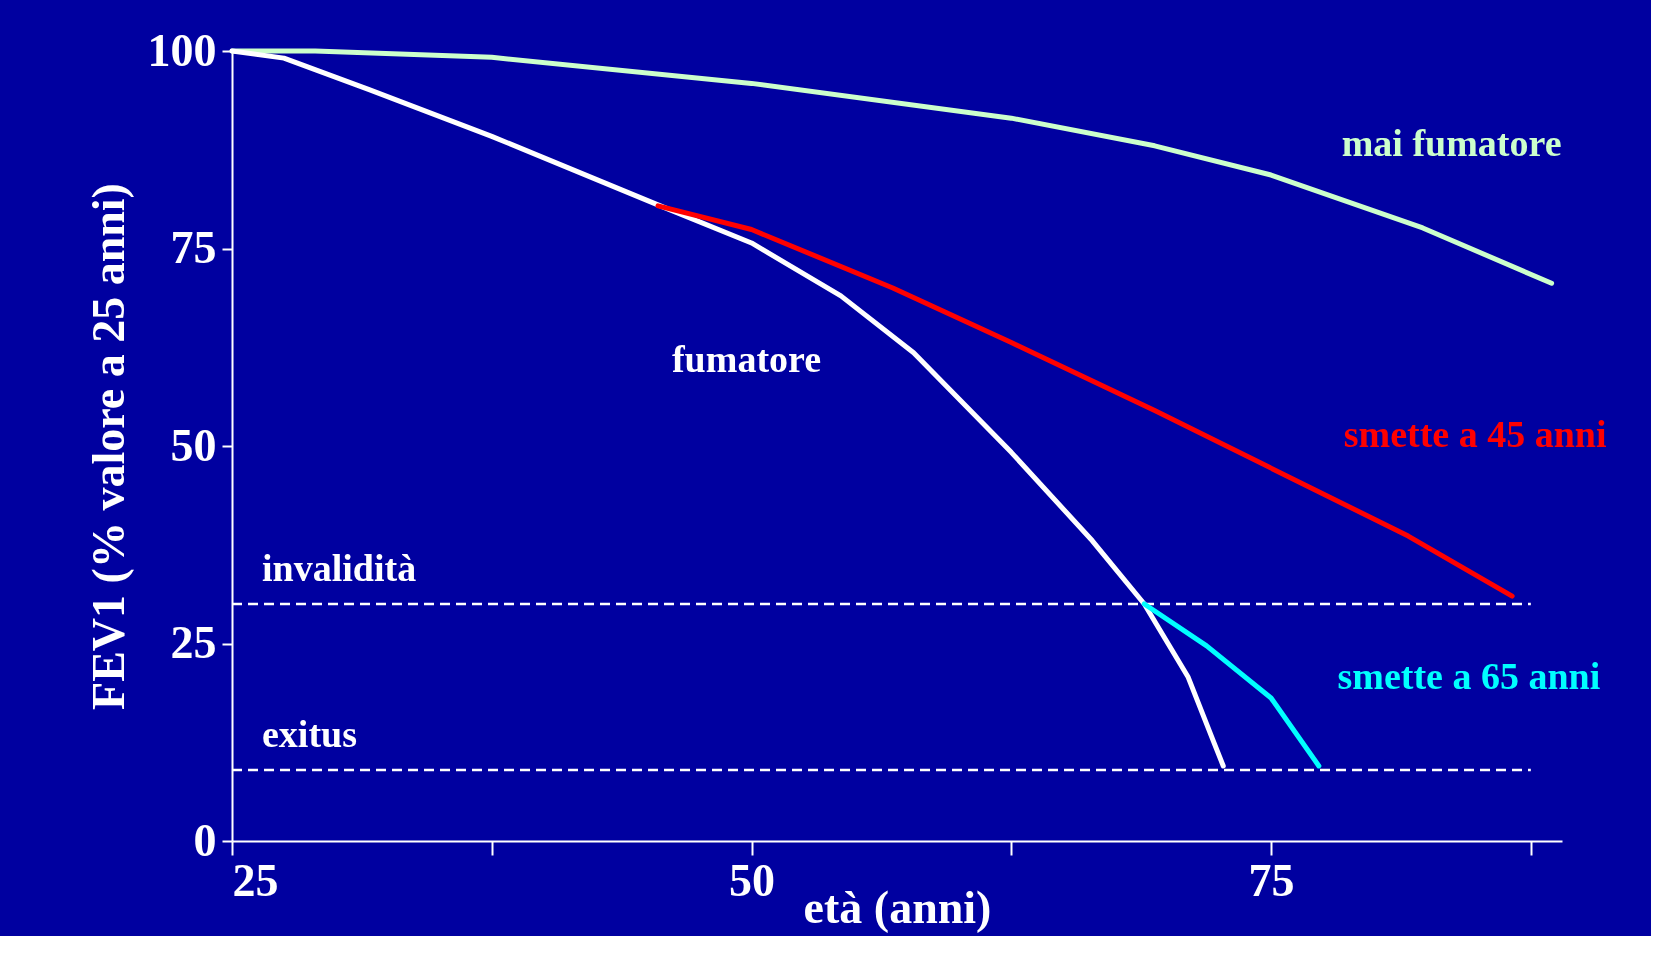 The image size is (1654, 974). I want to click on y-tick-label: 0, so click(205, 840).